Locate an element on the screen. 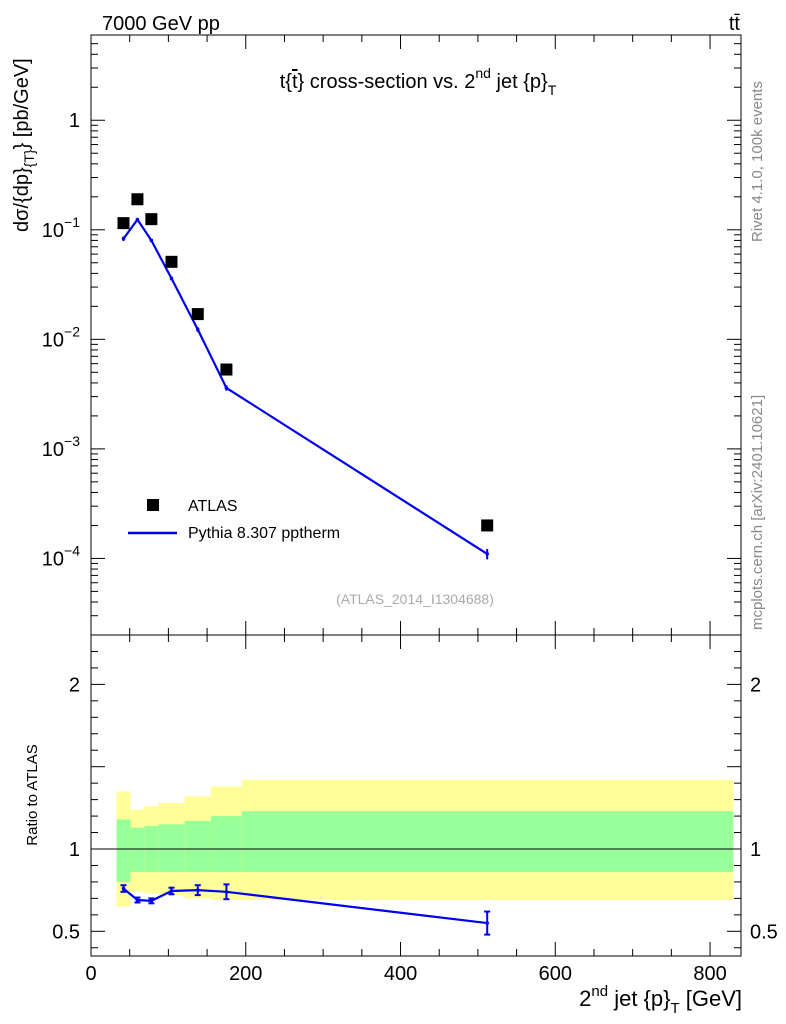 The width and height of the screenshot is (786, 1024). main-ytick-label: 10⁻³ is located at coordinates (61, 447).